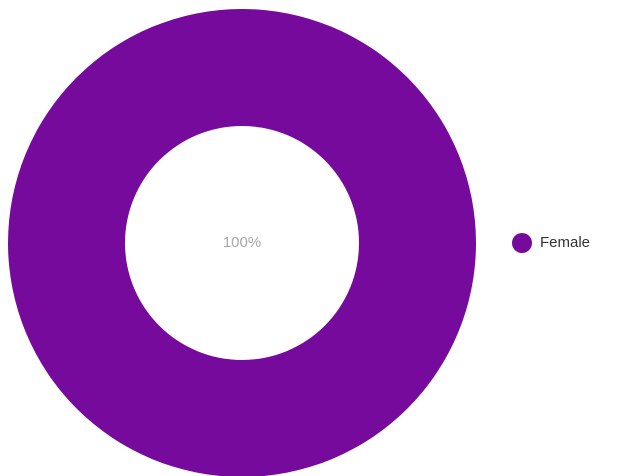 The height and width of the screenshot is (476, 622). Describe the element at coordinates (522, 243) in the screenshot. I see `legend-swatch` at that location.